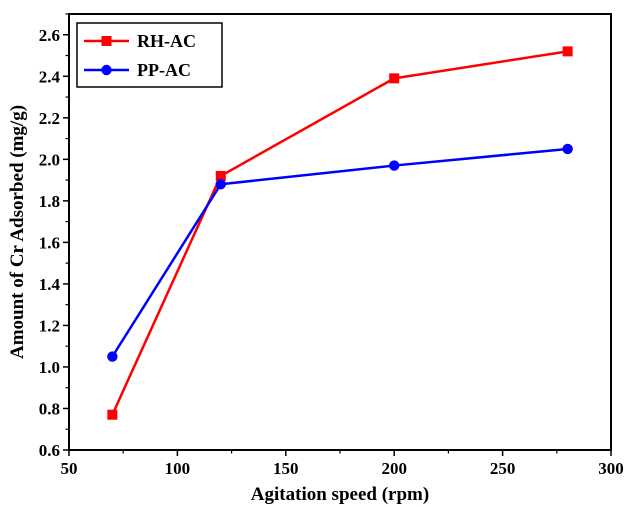 The width and height of the screenshot is (627, 507). What do you see at coordinates (49, 450) in the screenshot?
I see `y-tick-label: 0.6` at bounding box center [49, 450].